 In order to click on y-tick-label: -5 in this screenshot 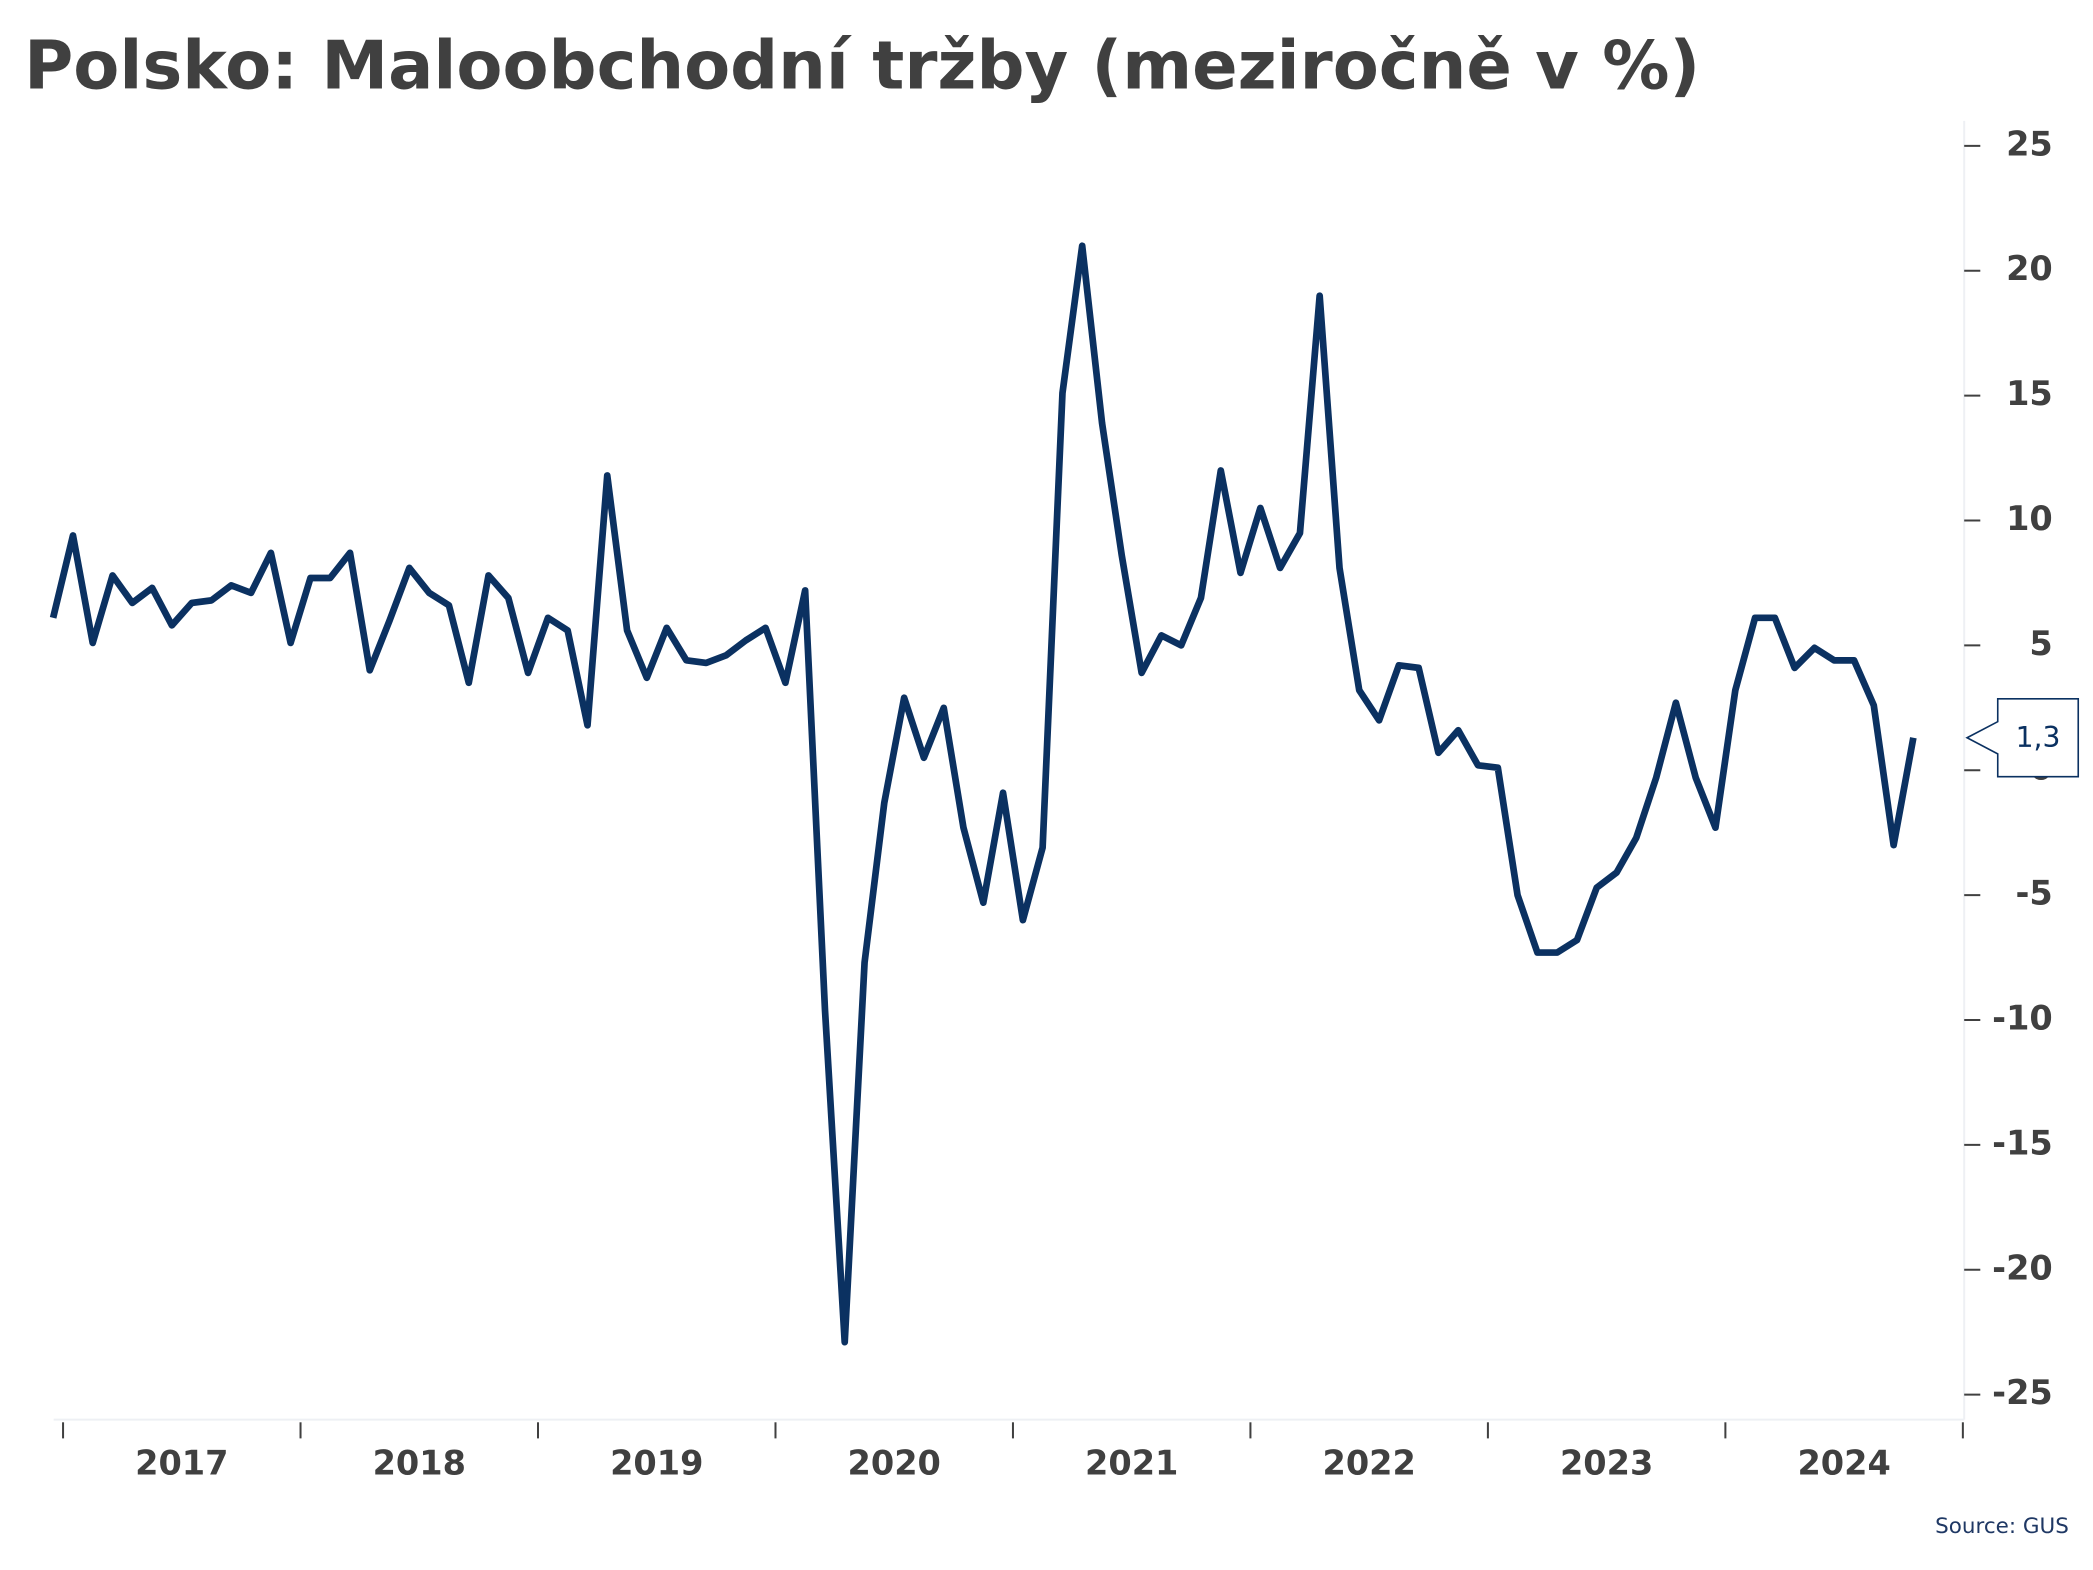, I will do `click(2033, 893)`.